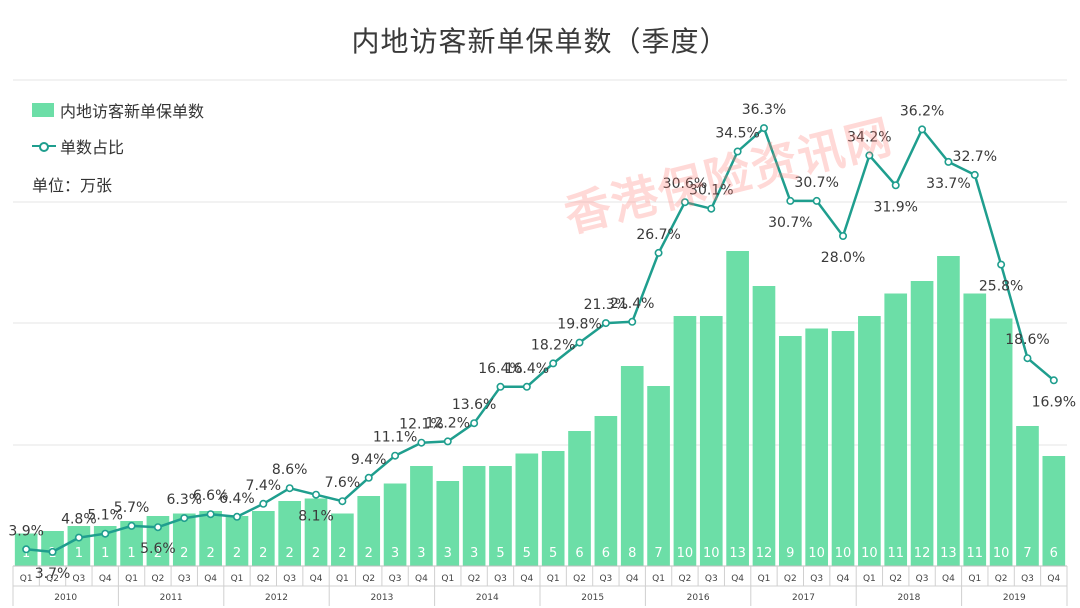  Describe the element at coordinates (975, 157) in the screenshot. I see `line-label-36: 32.7%` at that location.